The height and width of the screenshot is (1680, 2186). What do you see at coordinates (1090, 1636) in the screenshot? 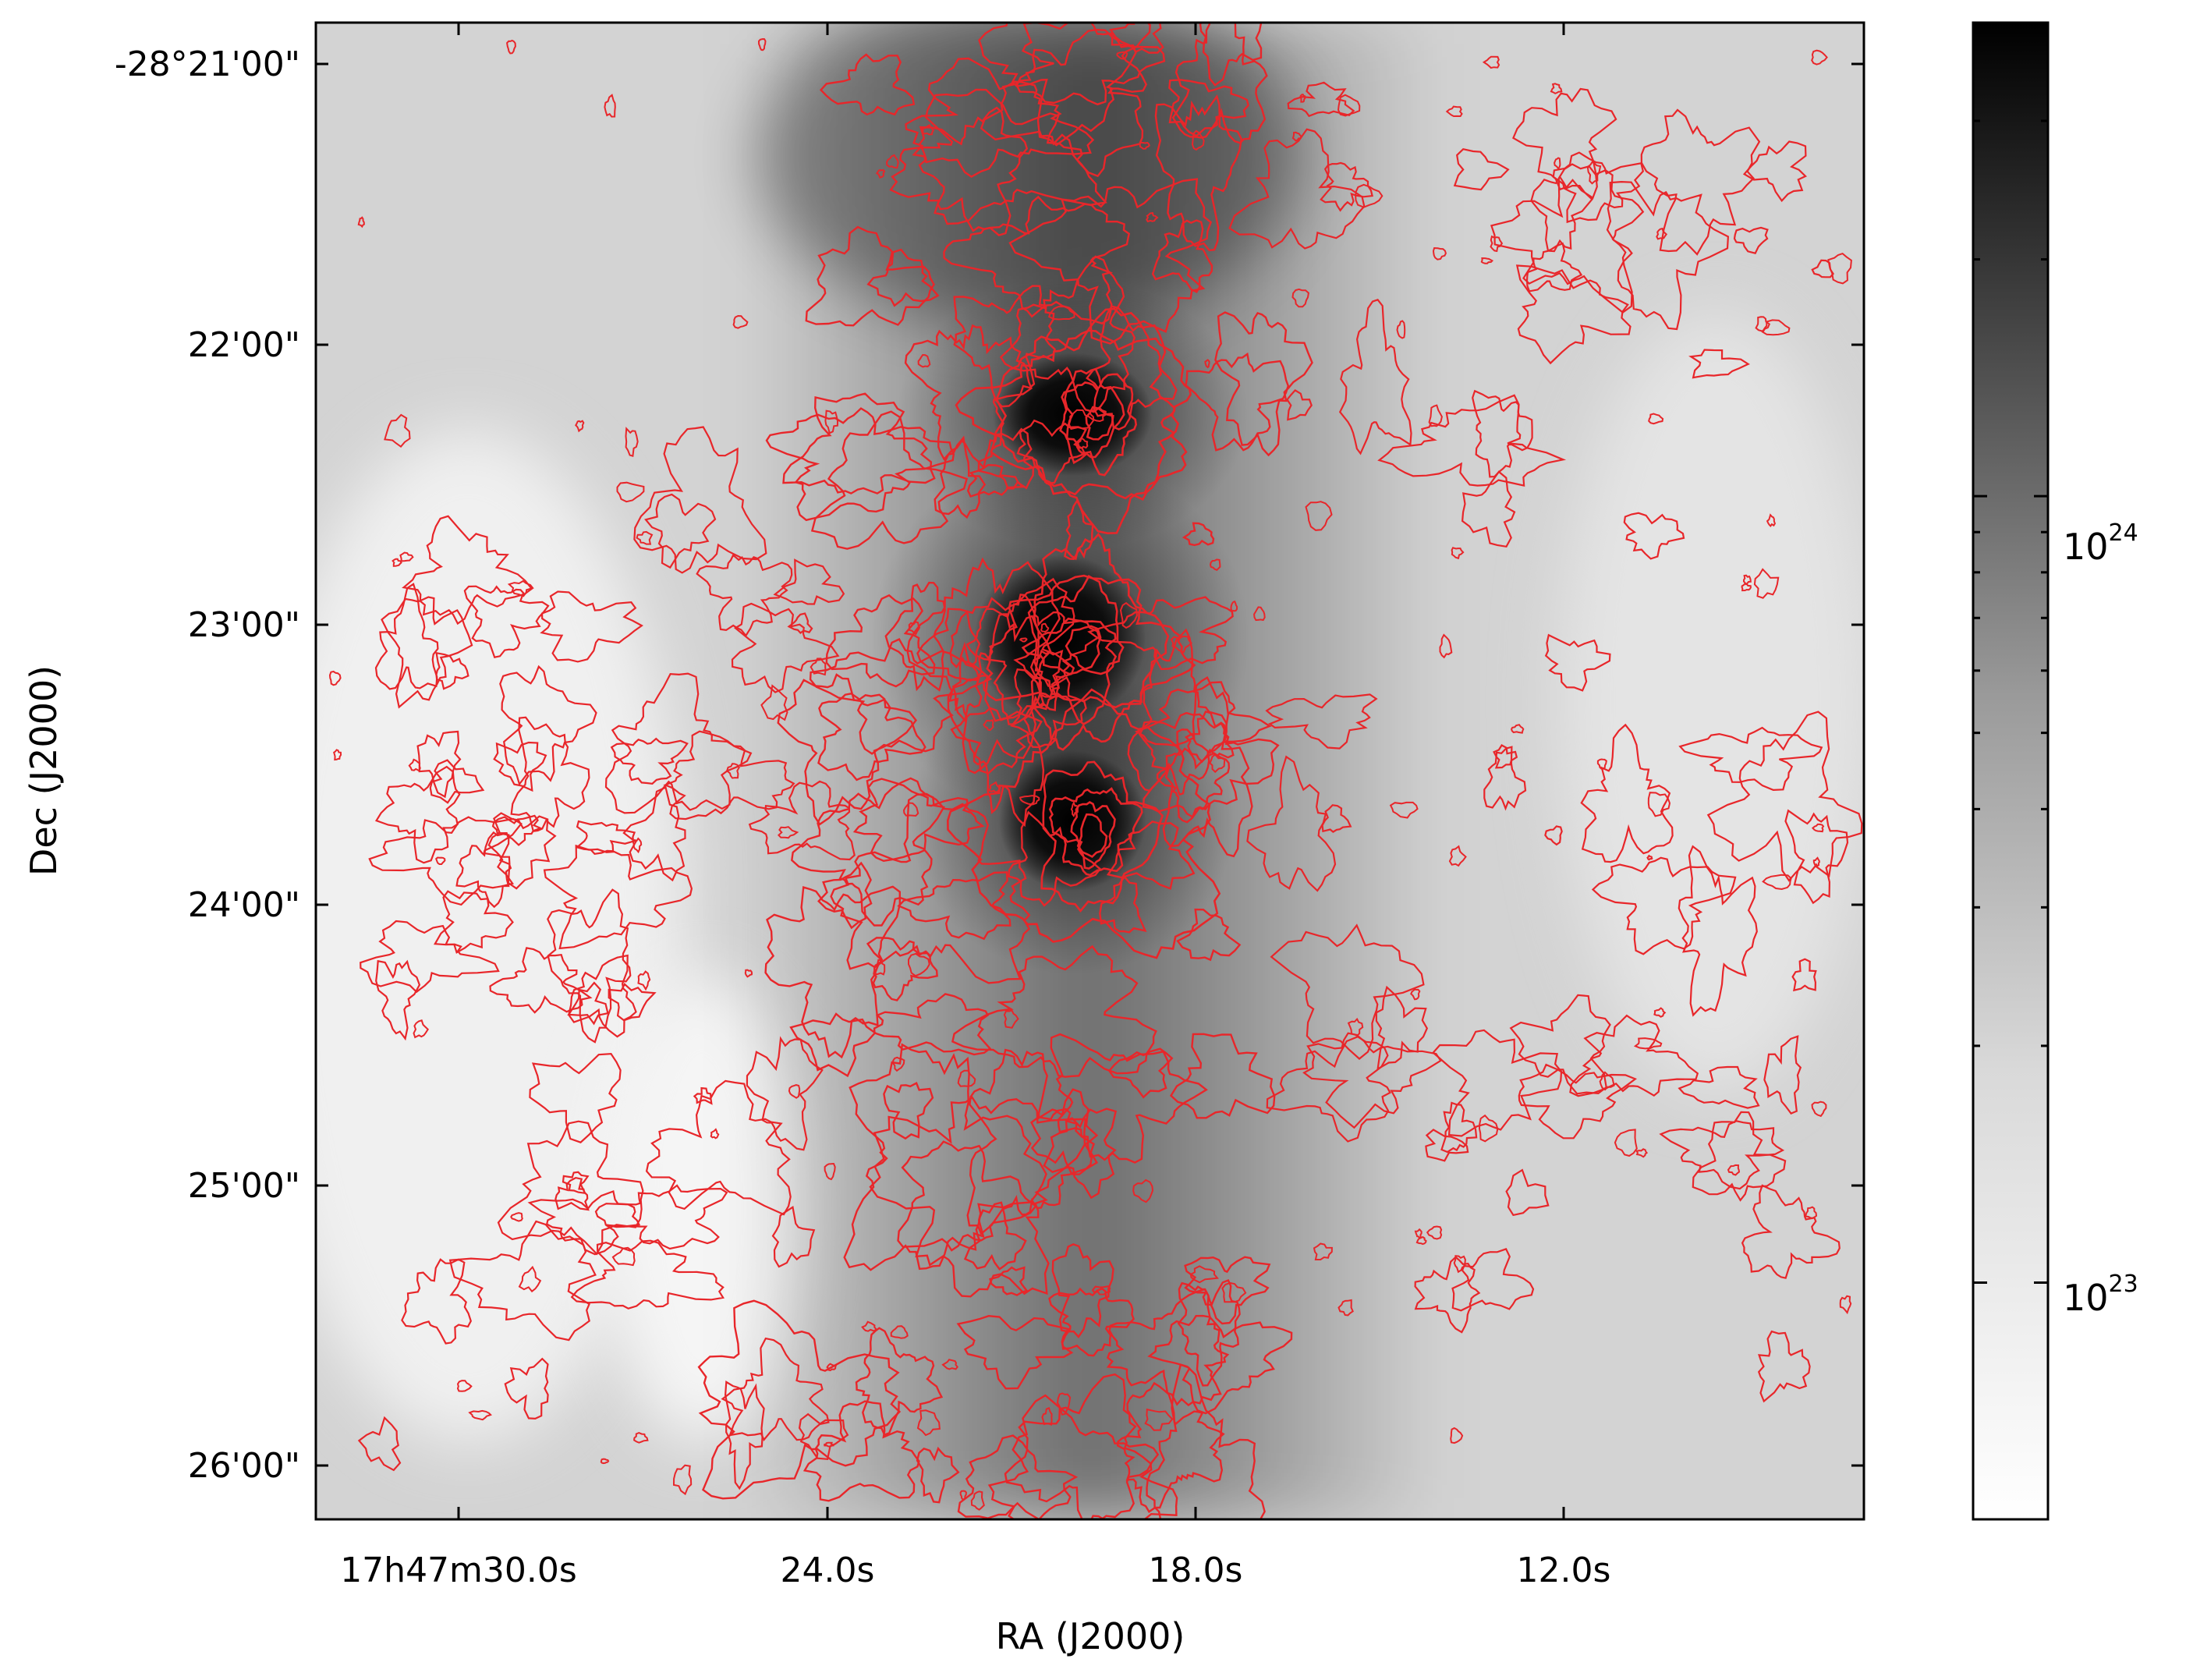
I see `x-axis-label: RA (J2000)` at bounding box center [1090, 1636].